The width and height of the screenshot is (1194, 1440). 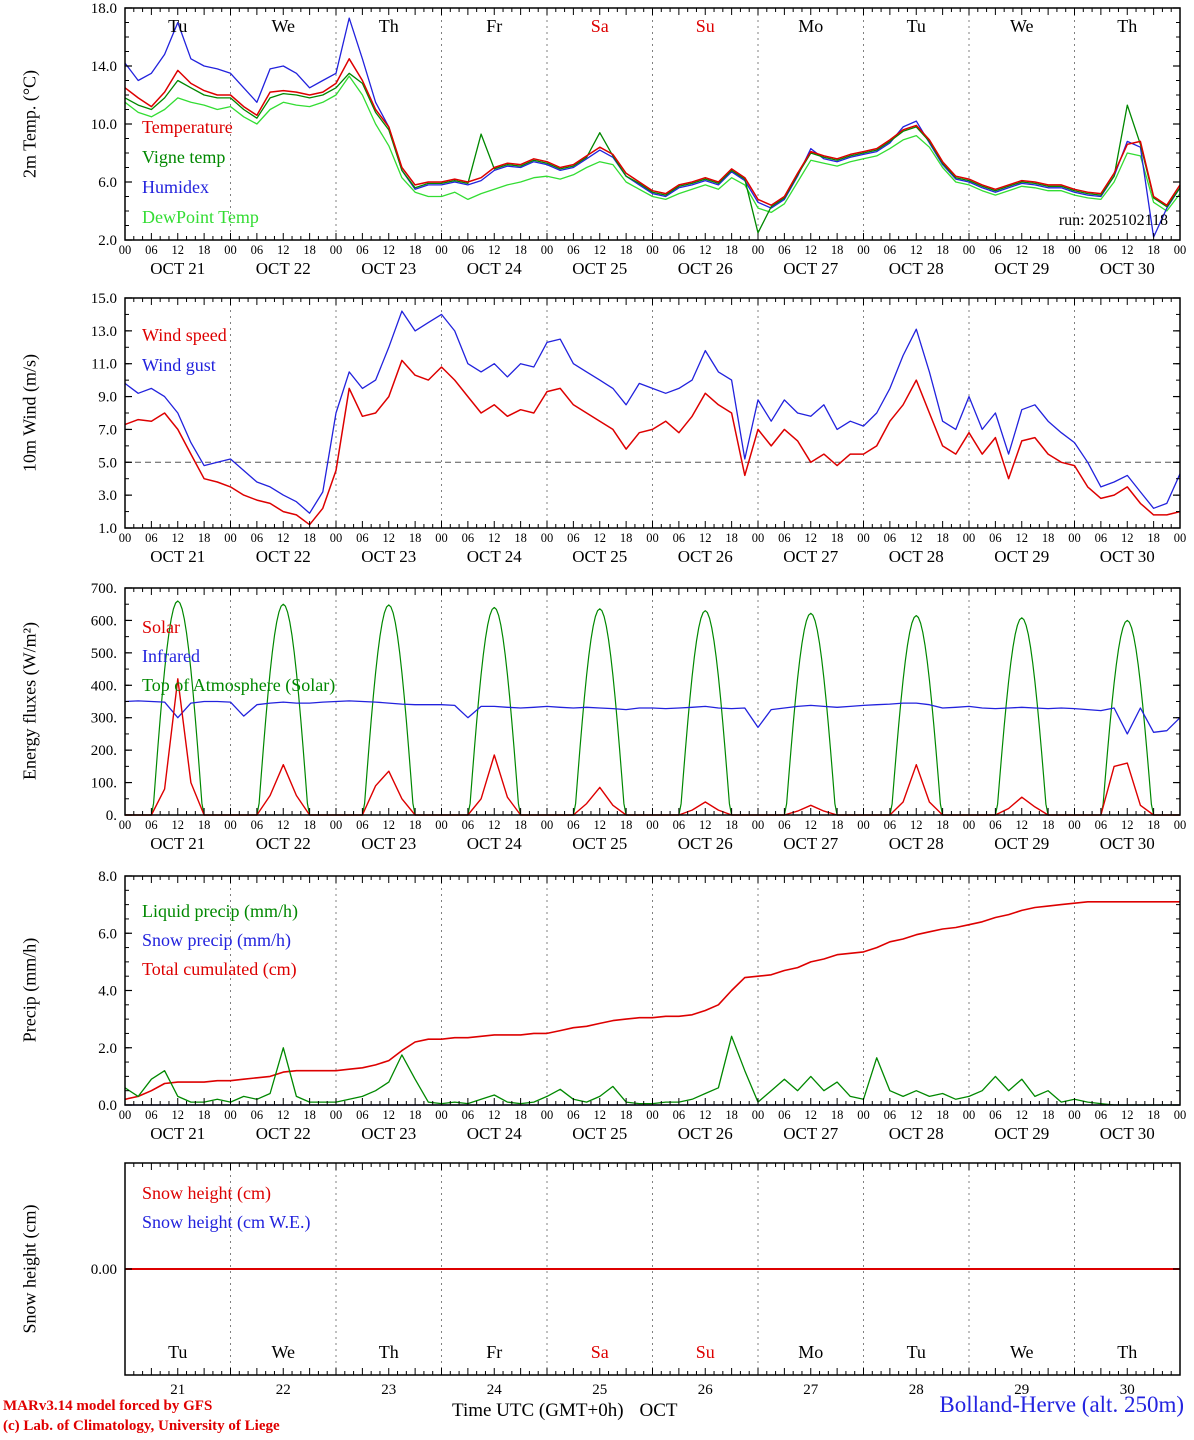 I want to click on legend-wind-gust: Wind gust, so click(x=179, y=365).